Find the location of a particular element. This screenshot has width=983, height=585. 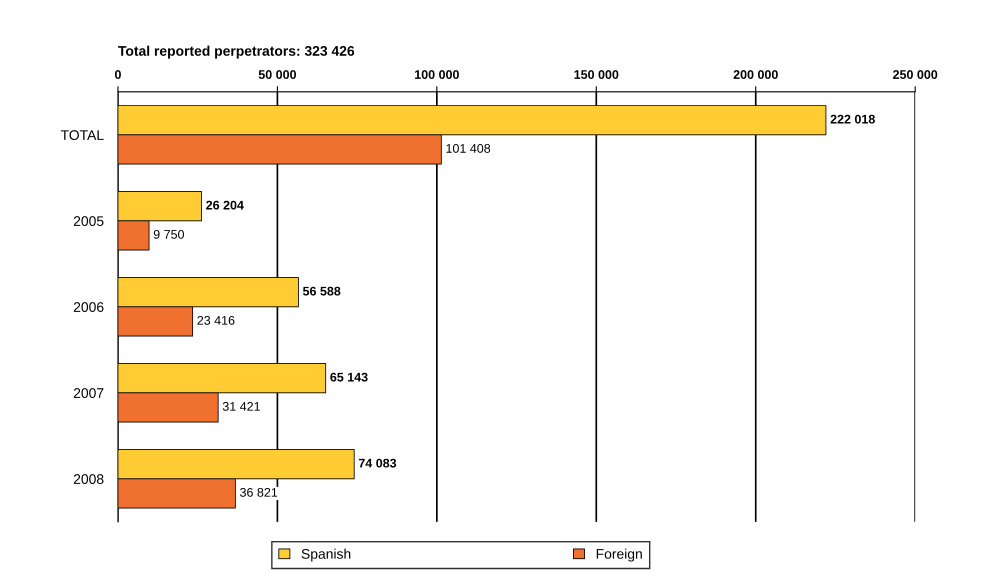

x-tick-label: 50 000 is located at coordinates (277, 74).